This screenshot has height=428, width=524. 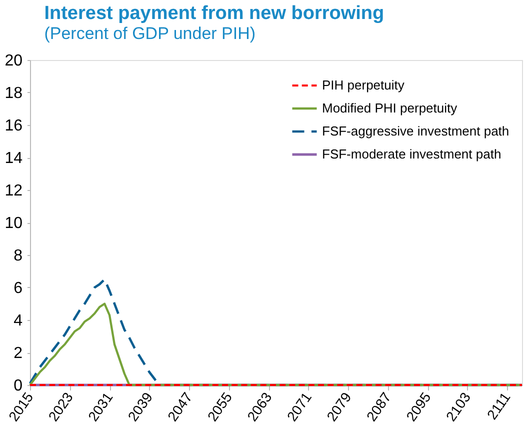 What do you see at coordinates (13, 61) in the screenshot?
I see `y-tick-label: 20` at bounding box center [13, 61].